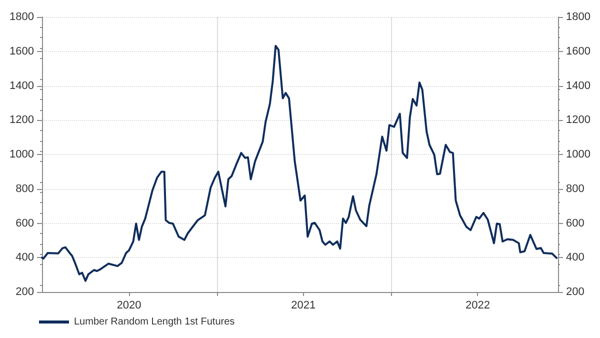  Describe the element at coordinates (22, 17) in the screenshot. I see `y-tick-label: 1800` at that location.